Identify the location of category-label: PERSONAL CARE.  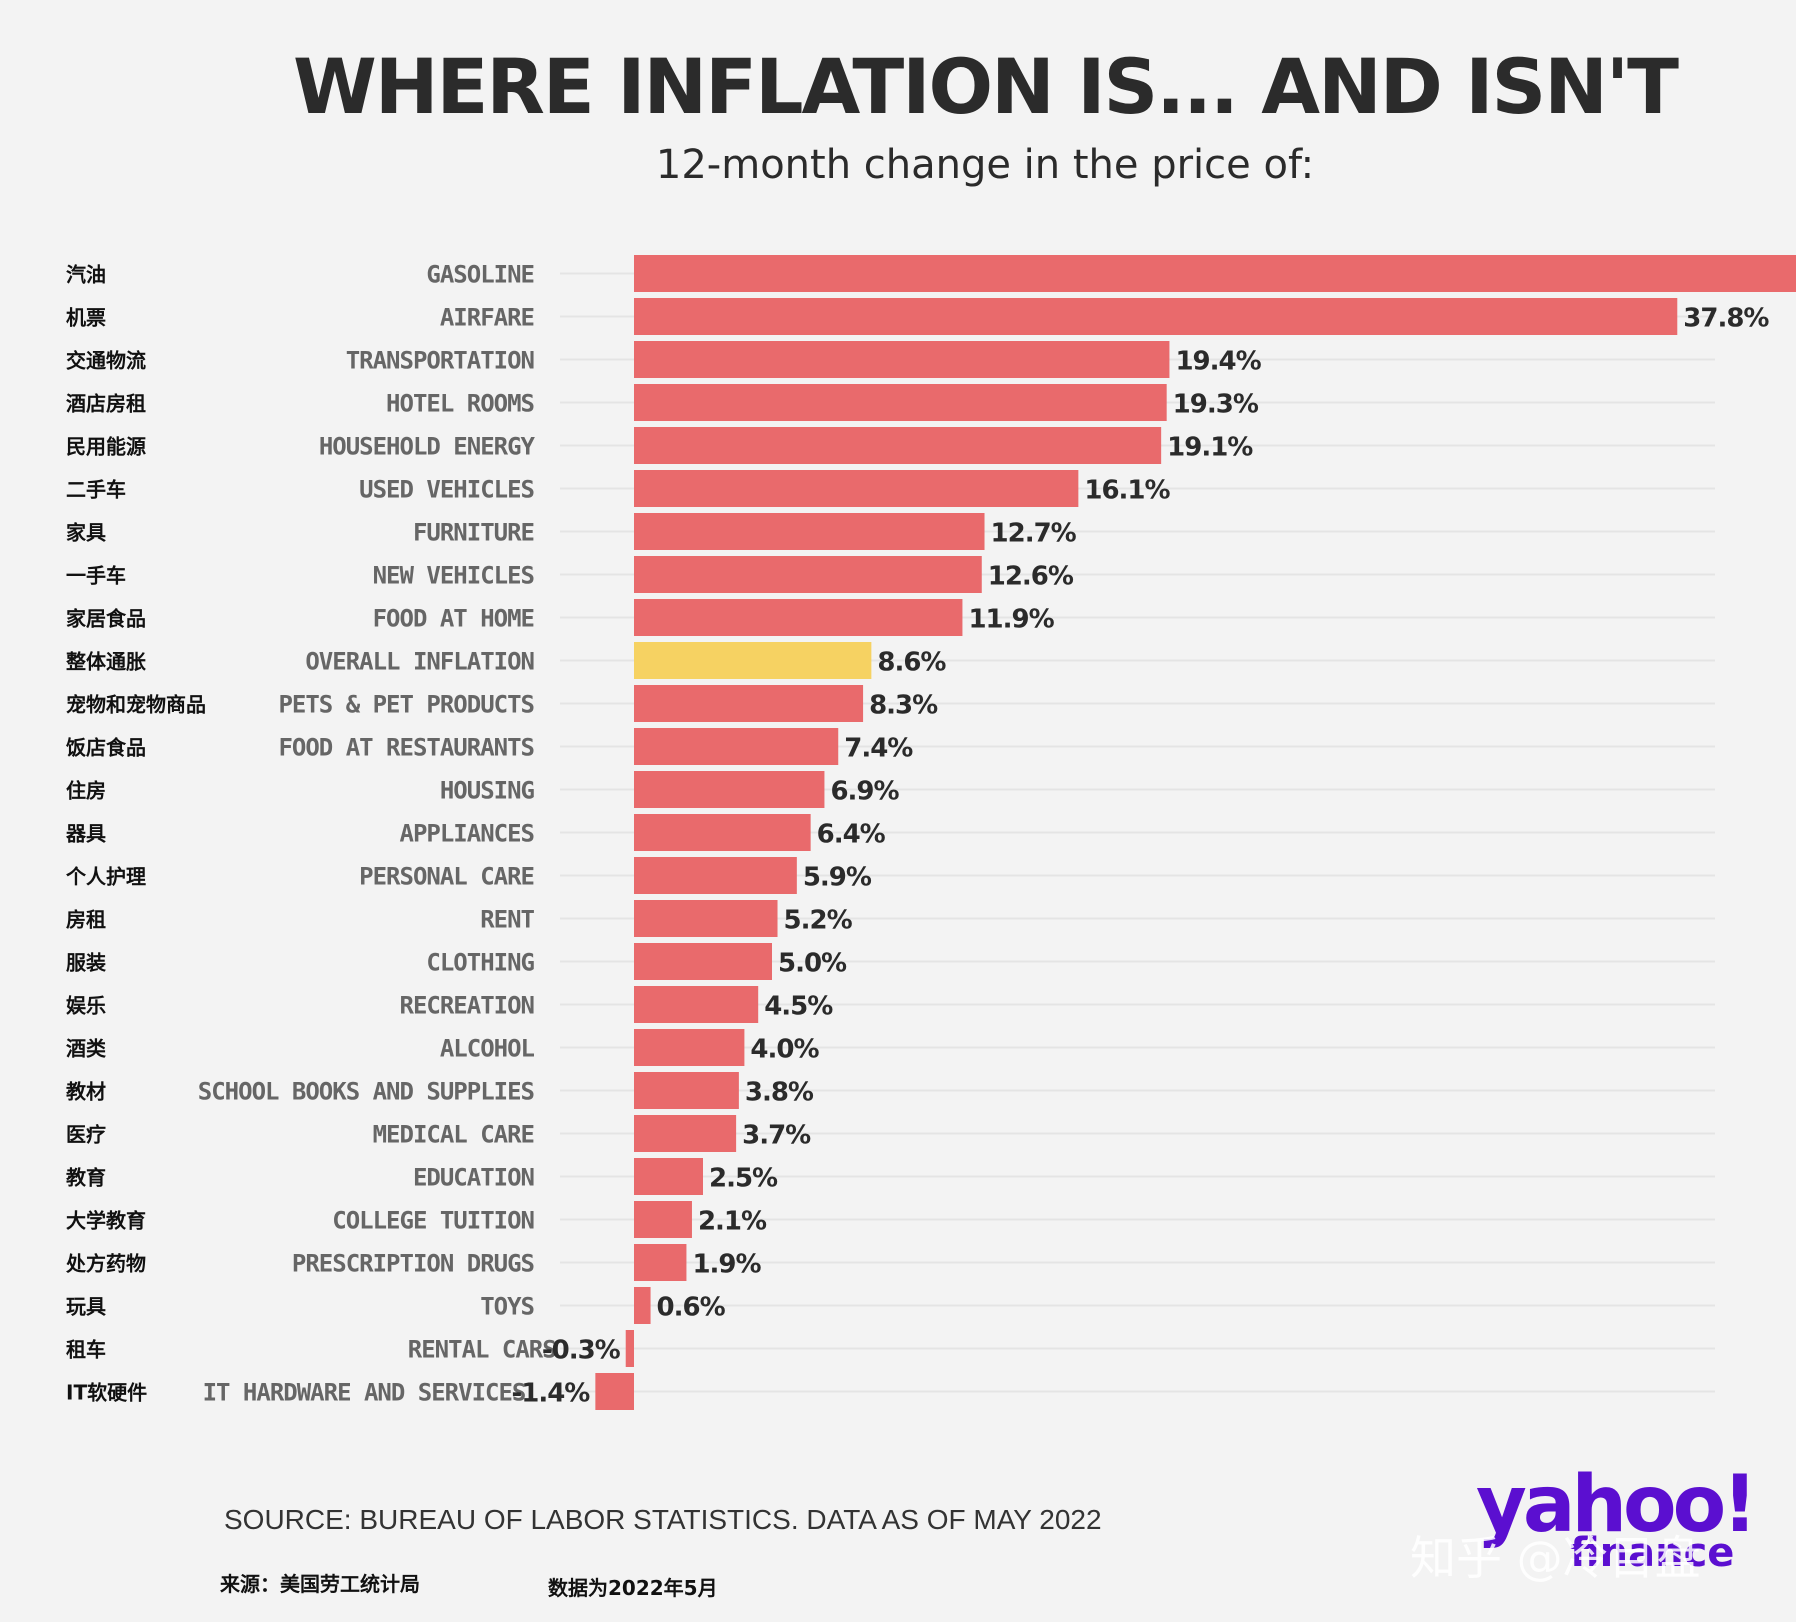
(446, 877).